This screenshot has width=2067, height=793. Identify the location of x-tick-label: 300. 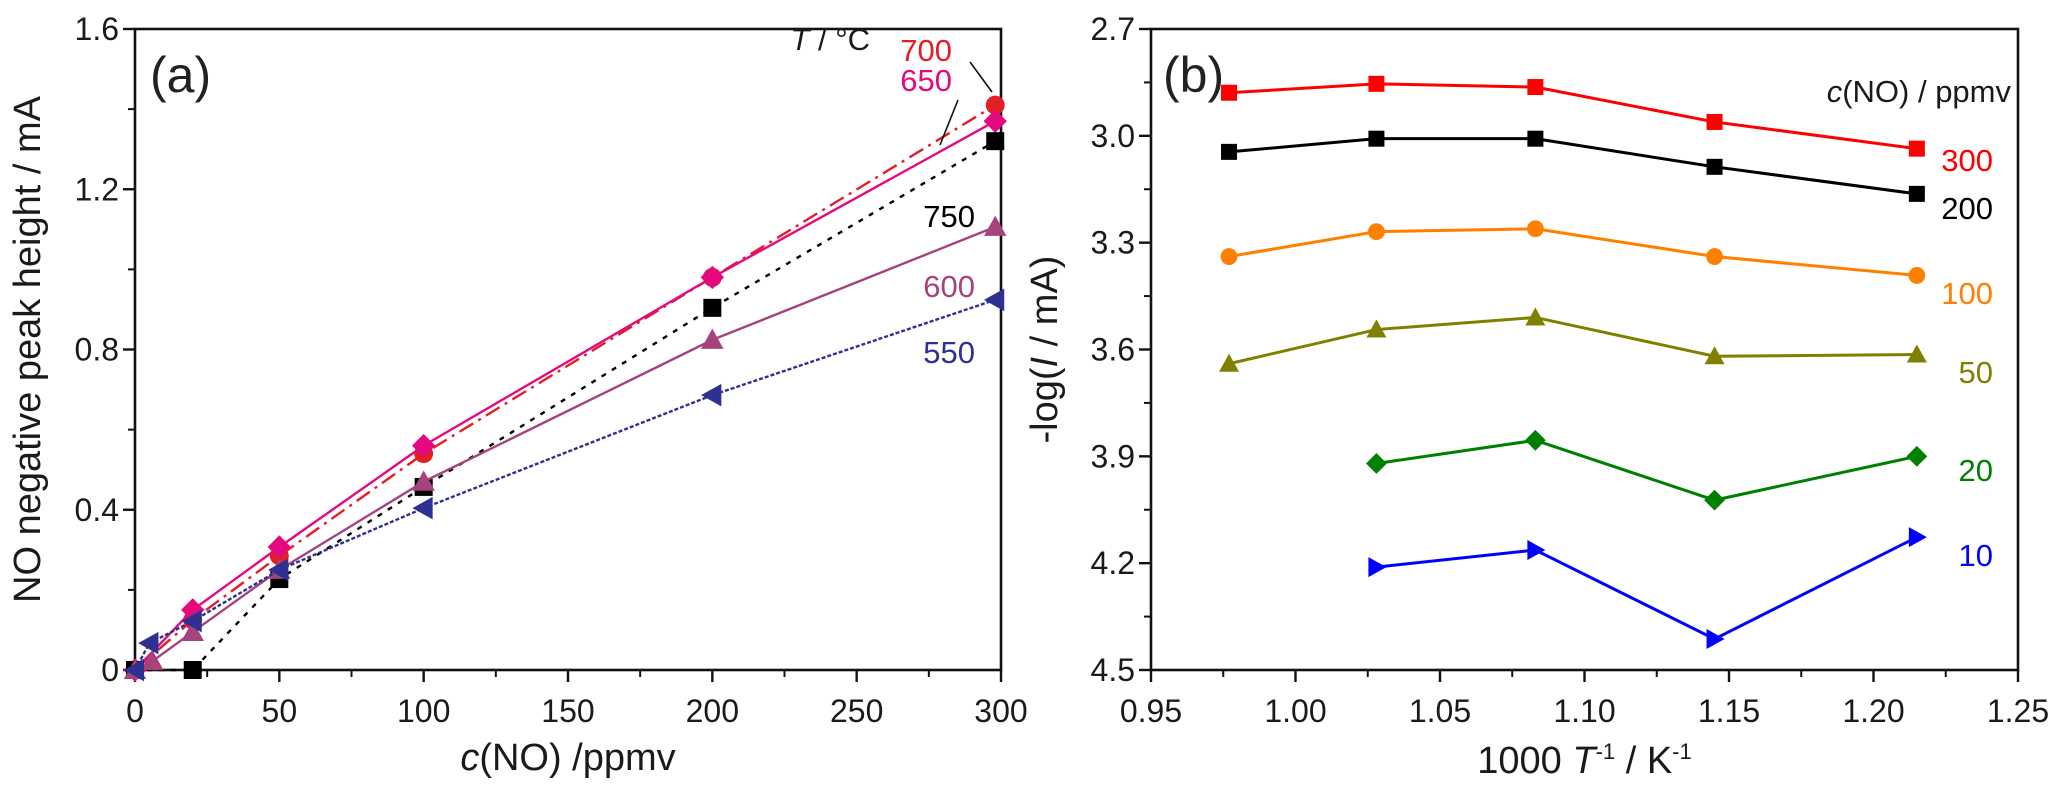
(1000, 711).